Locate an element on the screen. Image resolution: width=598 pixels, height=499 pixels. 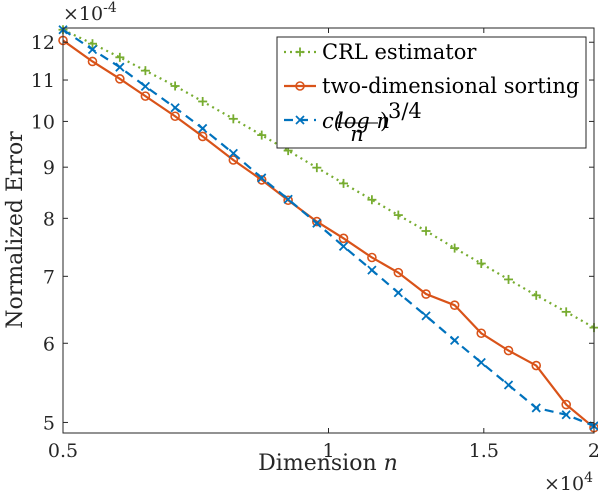
y-tick-label-1: 6 is located at coordinates (49, 344).